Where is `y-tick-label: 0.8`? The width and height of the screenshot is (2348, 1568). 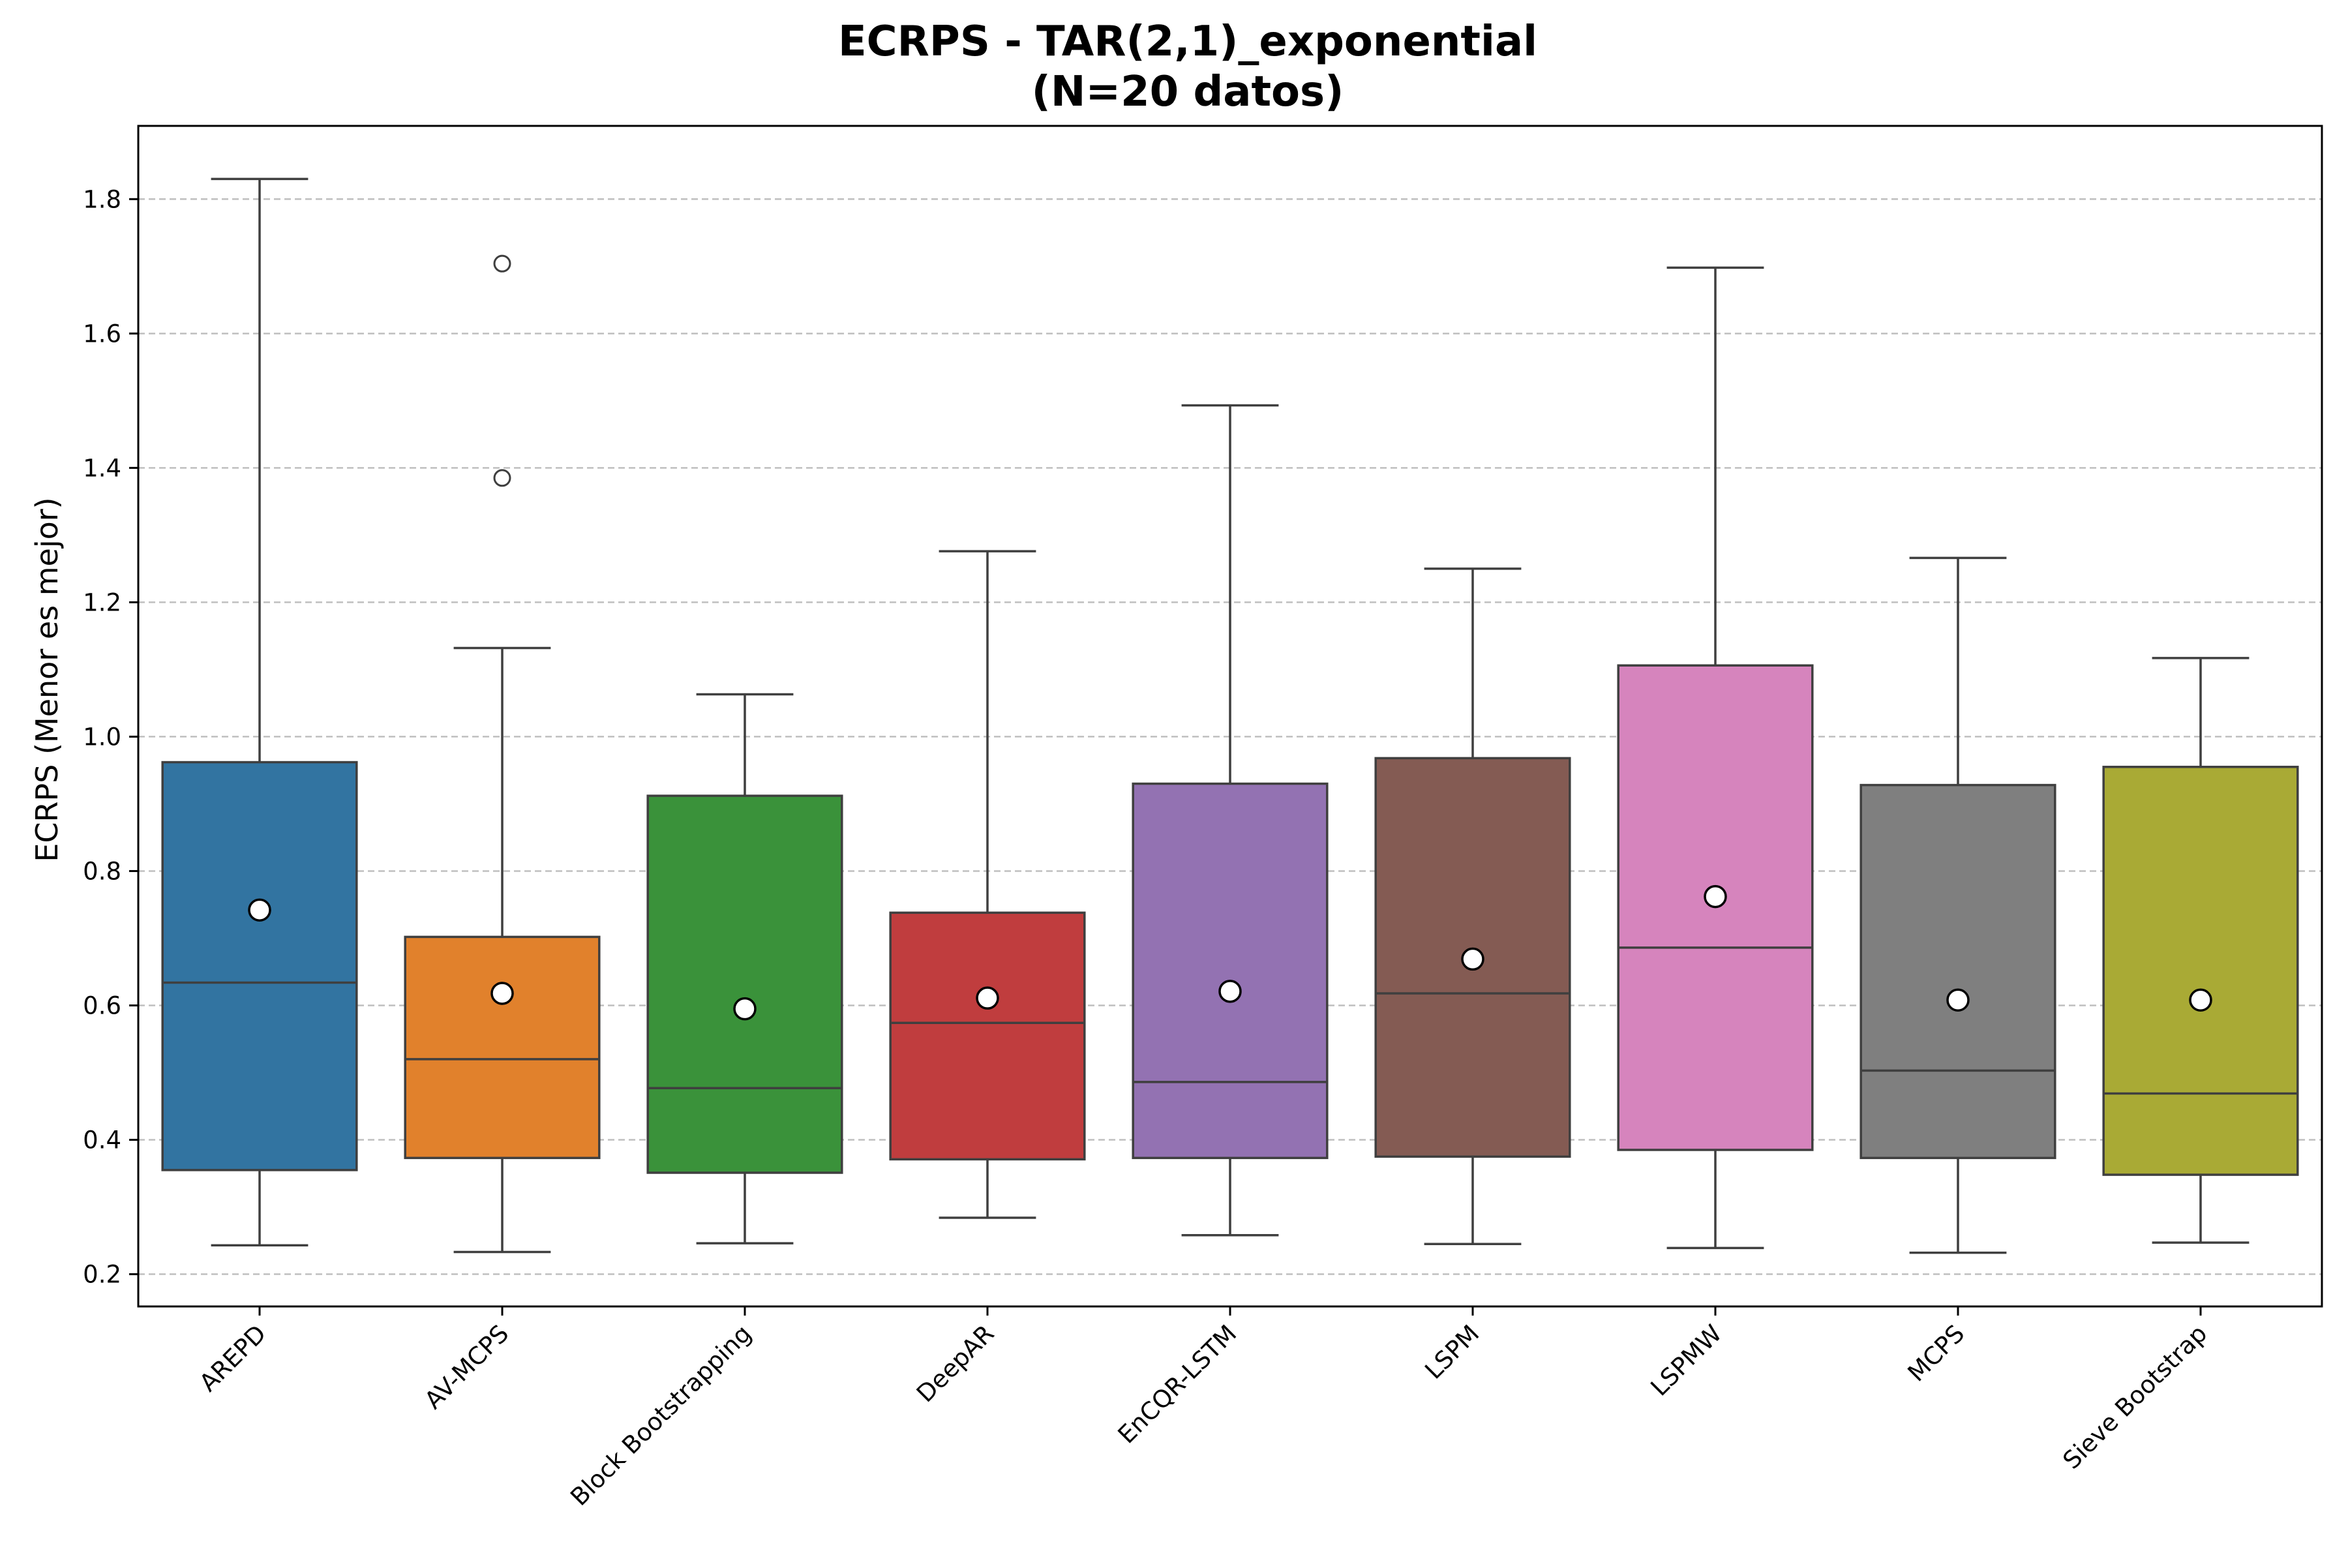
y-tick-label: 0.8 is located at coordinates (102, 871).